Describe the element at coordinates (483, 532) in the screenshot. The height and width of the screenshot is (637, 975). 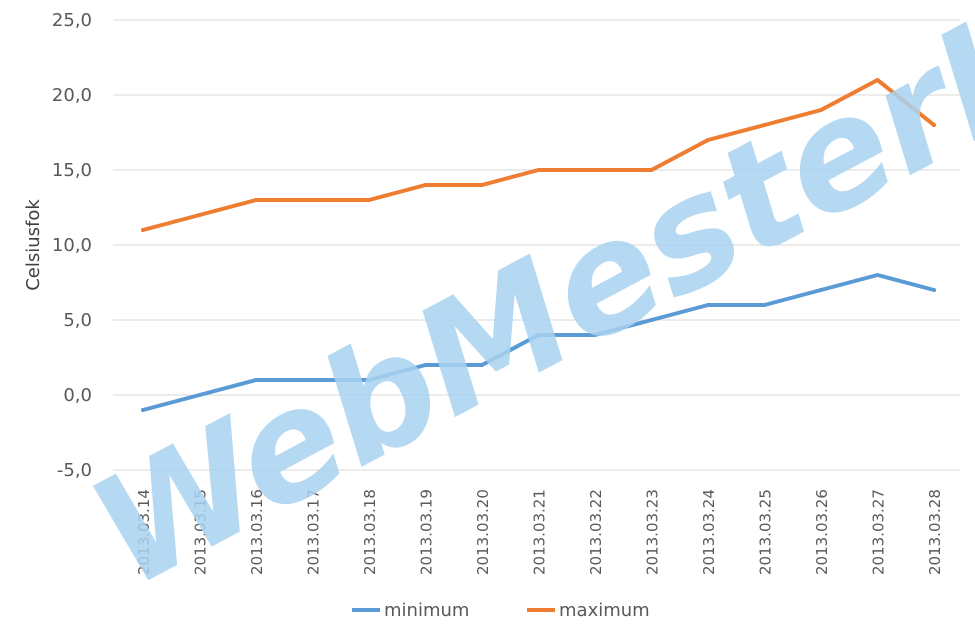
I see `x-tick-label: 2013.03.20` at that location.